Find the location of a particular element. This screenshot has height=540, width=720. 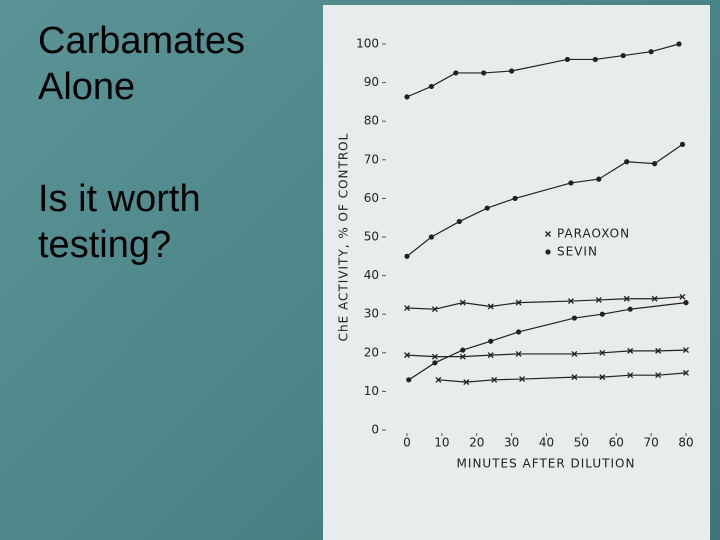

x-tick-label: 80 is located at coordinates (685, 443).